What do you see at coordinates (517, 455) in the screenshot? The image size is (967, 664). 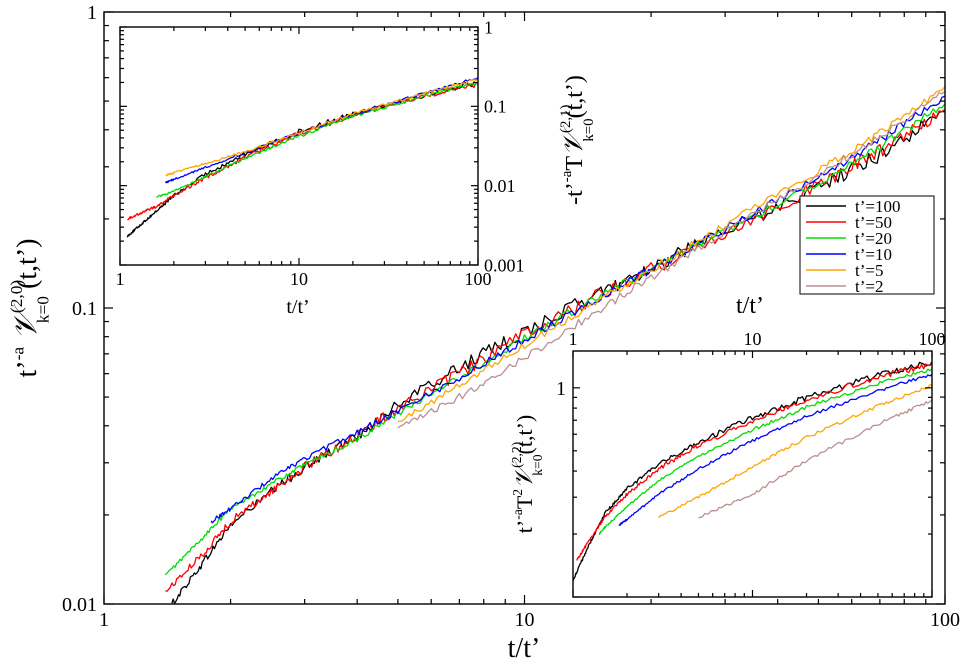 I see `ylabel-sup: (2,2)` at bounding box center [517, 455].